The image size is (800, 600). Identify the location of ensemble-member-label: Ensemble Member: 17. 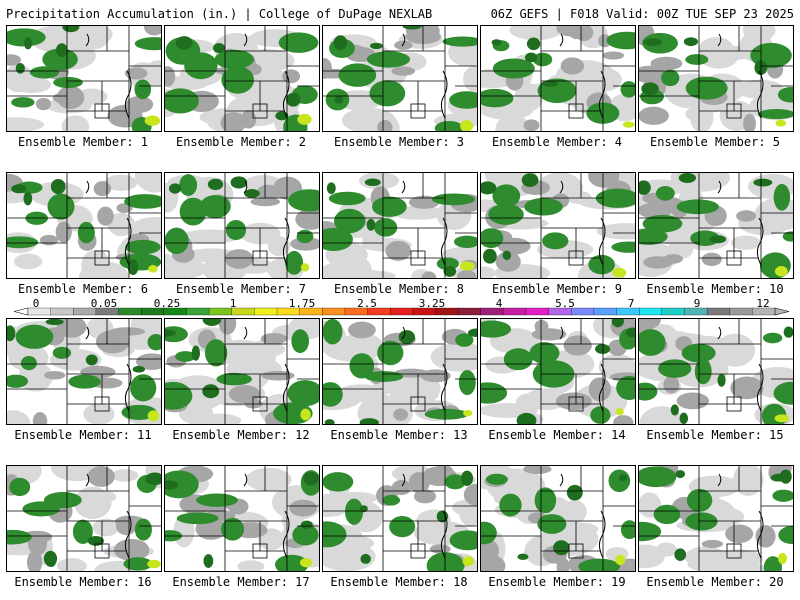
(241, 582).